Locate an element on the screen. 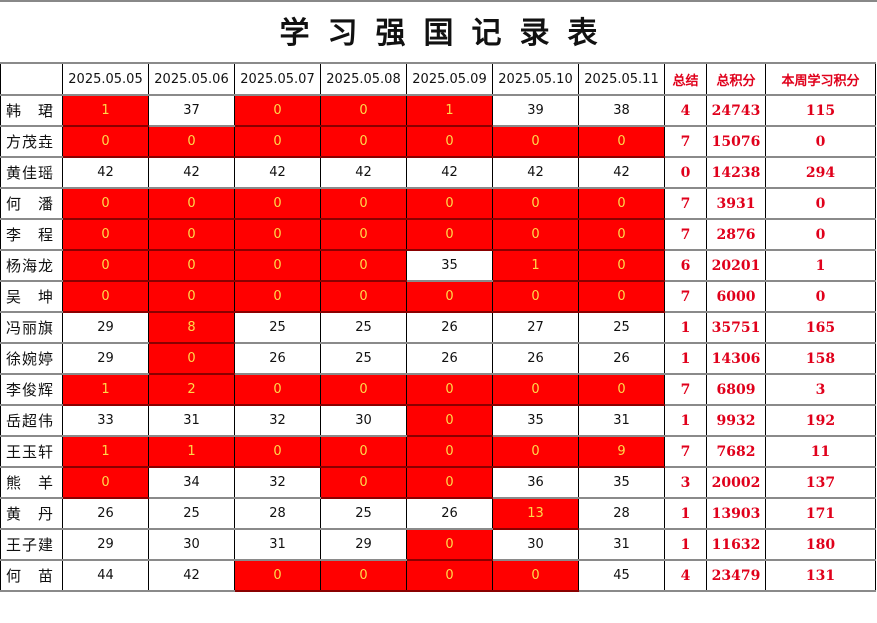 The height and width of the screenshot is (623, 877). header-summary-cell: 总结 is located at coordinates (685, 79).